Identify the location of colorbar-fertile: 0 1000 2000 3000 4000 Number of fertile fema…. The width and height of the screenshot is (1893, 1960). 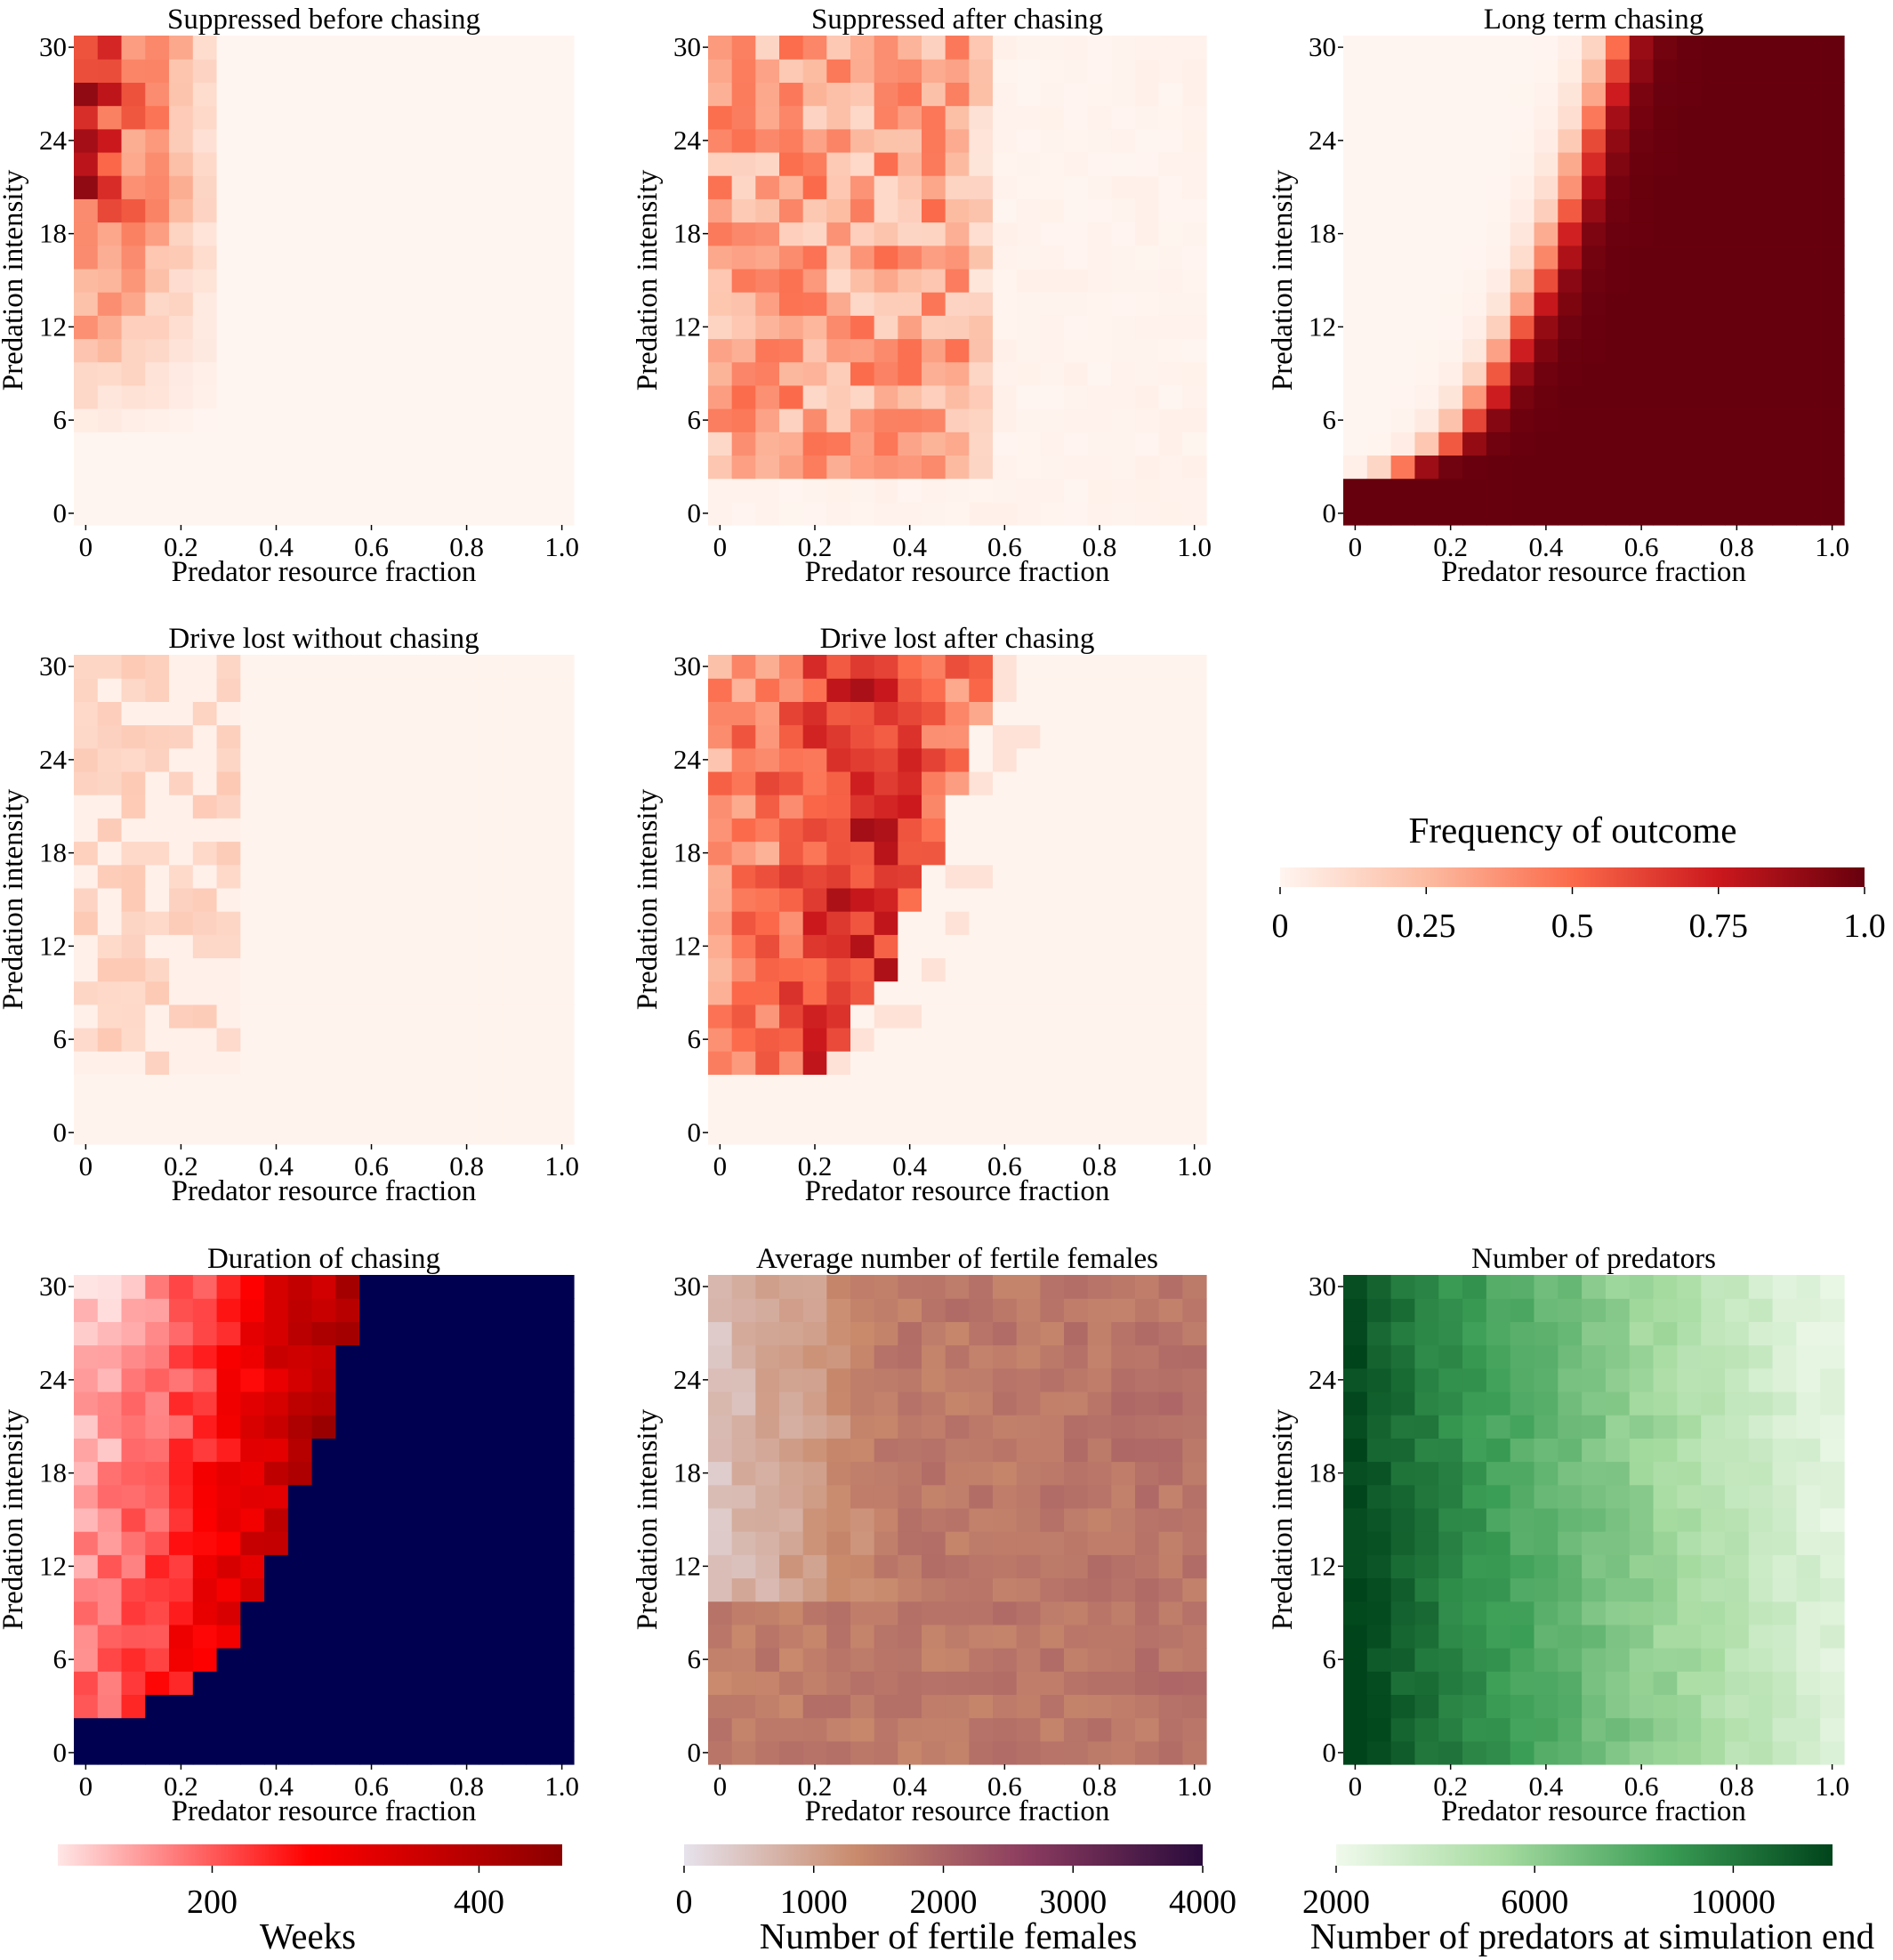
(956, 1900).